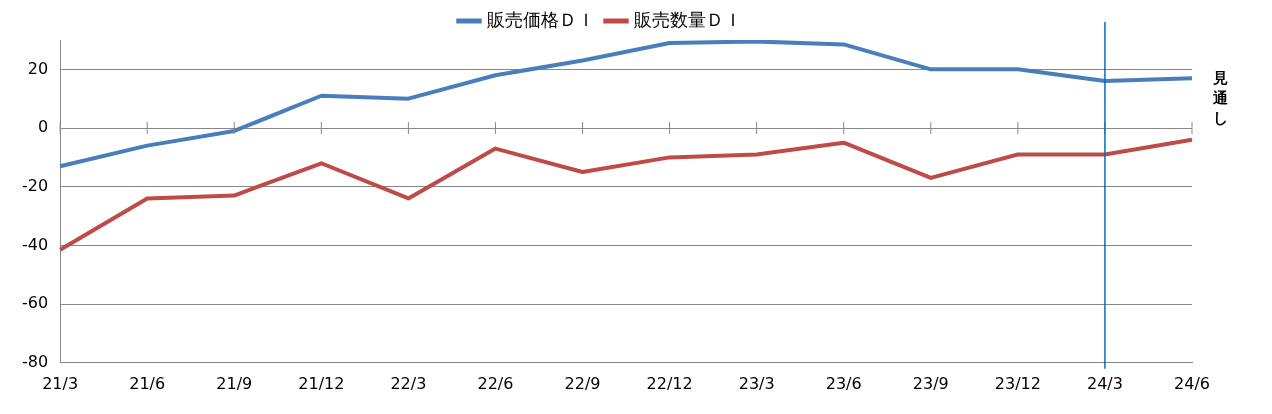  I want to click on x-tick-label: 24/3, so click(1104, 383).